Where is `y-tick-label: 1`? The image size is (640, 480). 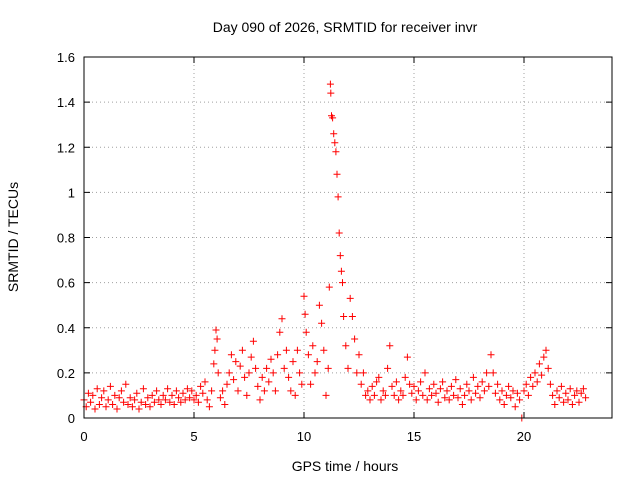 y-tick-label: 1 is located at coordinates (71, 192).